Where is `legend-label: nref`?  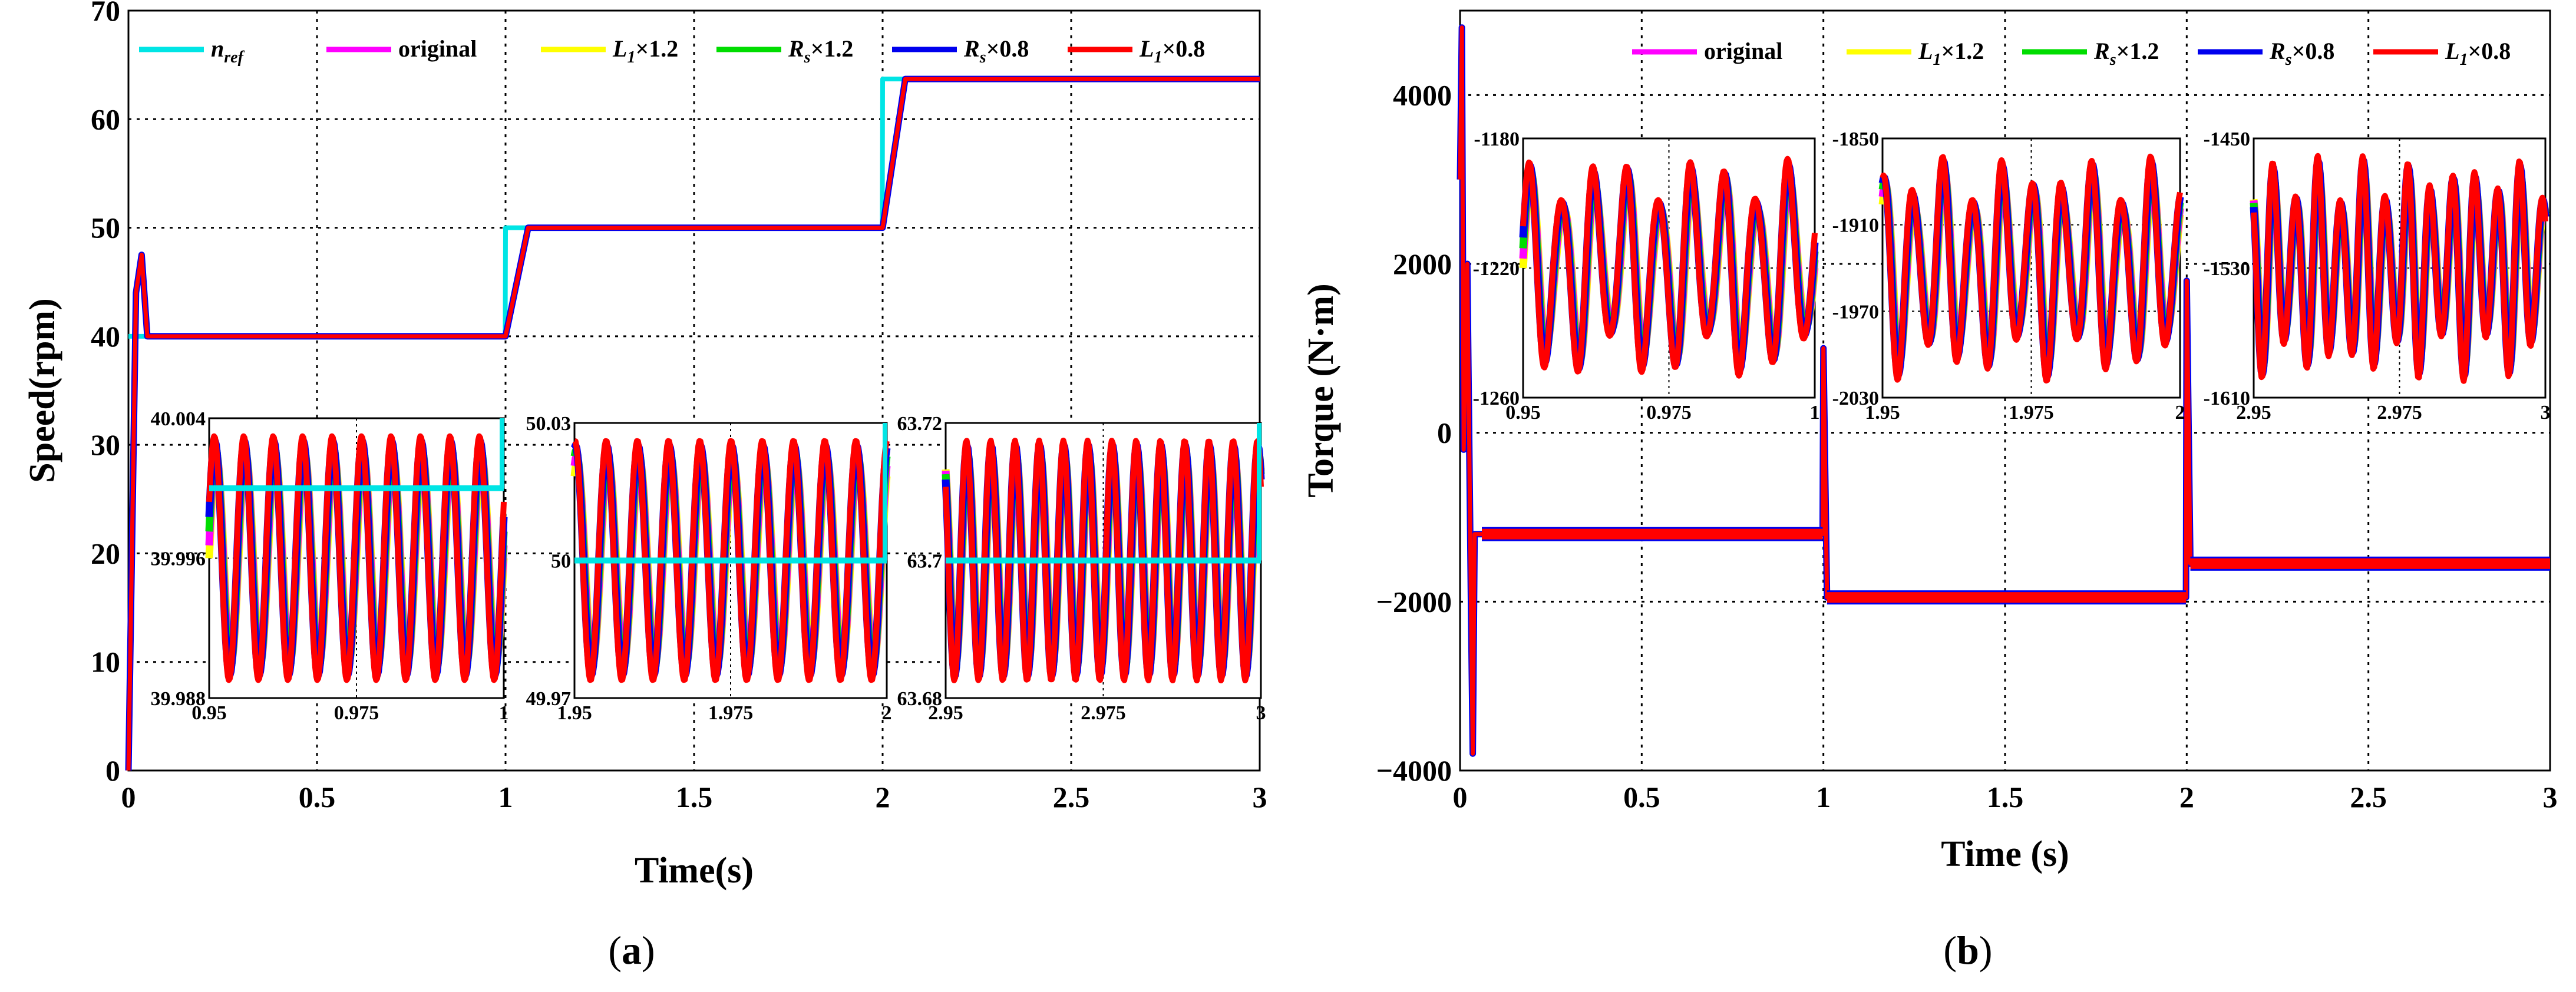 legend-label: nref is located at coordinates (228, 51).